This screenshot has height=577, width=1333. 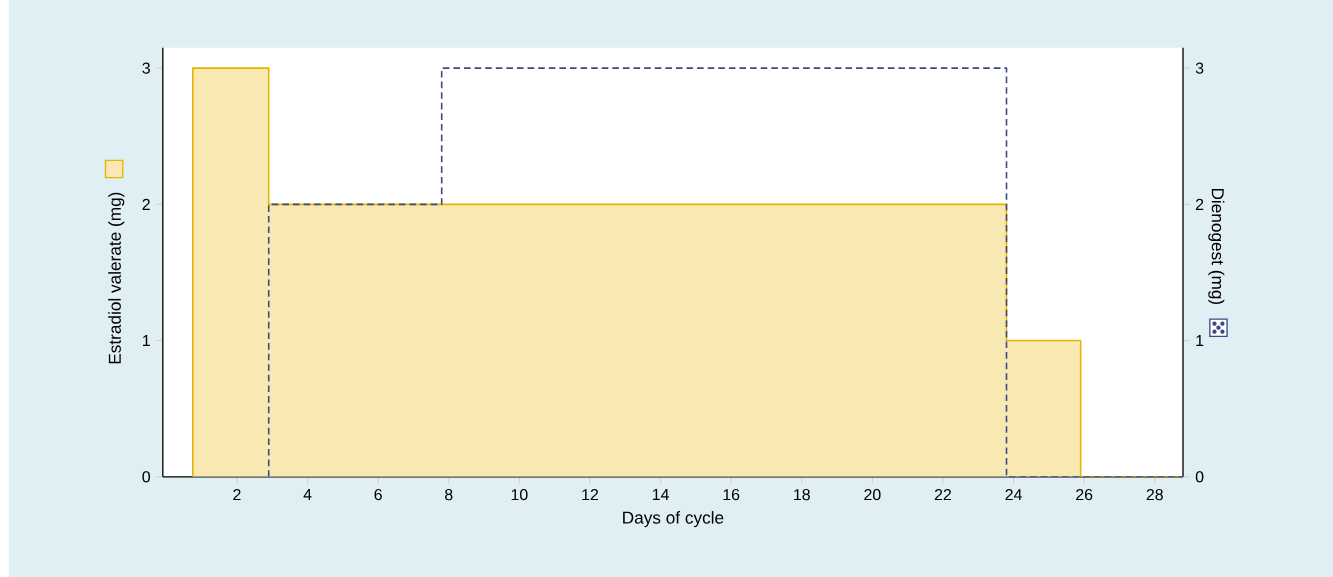 What do you see at coordinates (872, 494) in the screenshot?
I see `x-tick-label: 20` at bounding box center [872, 494].